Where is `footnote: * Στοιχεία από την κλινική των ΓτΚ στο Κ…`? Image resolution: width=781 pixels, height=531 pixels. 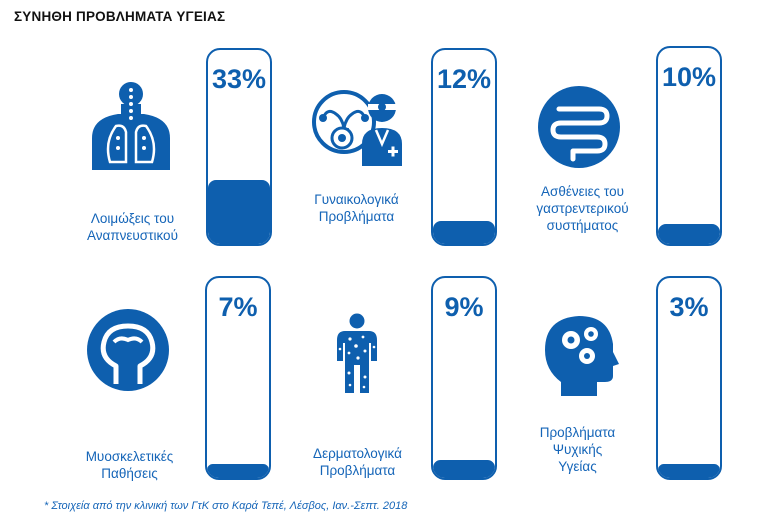 footnote: * Στοιχεία από την κλινική των ΓτΚ στο Κ… is located at coordinates (226, 506).